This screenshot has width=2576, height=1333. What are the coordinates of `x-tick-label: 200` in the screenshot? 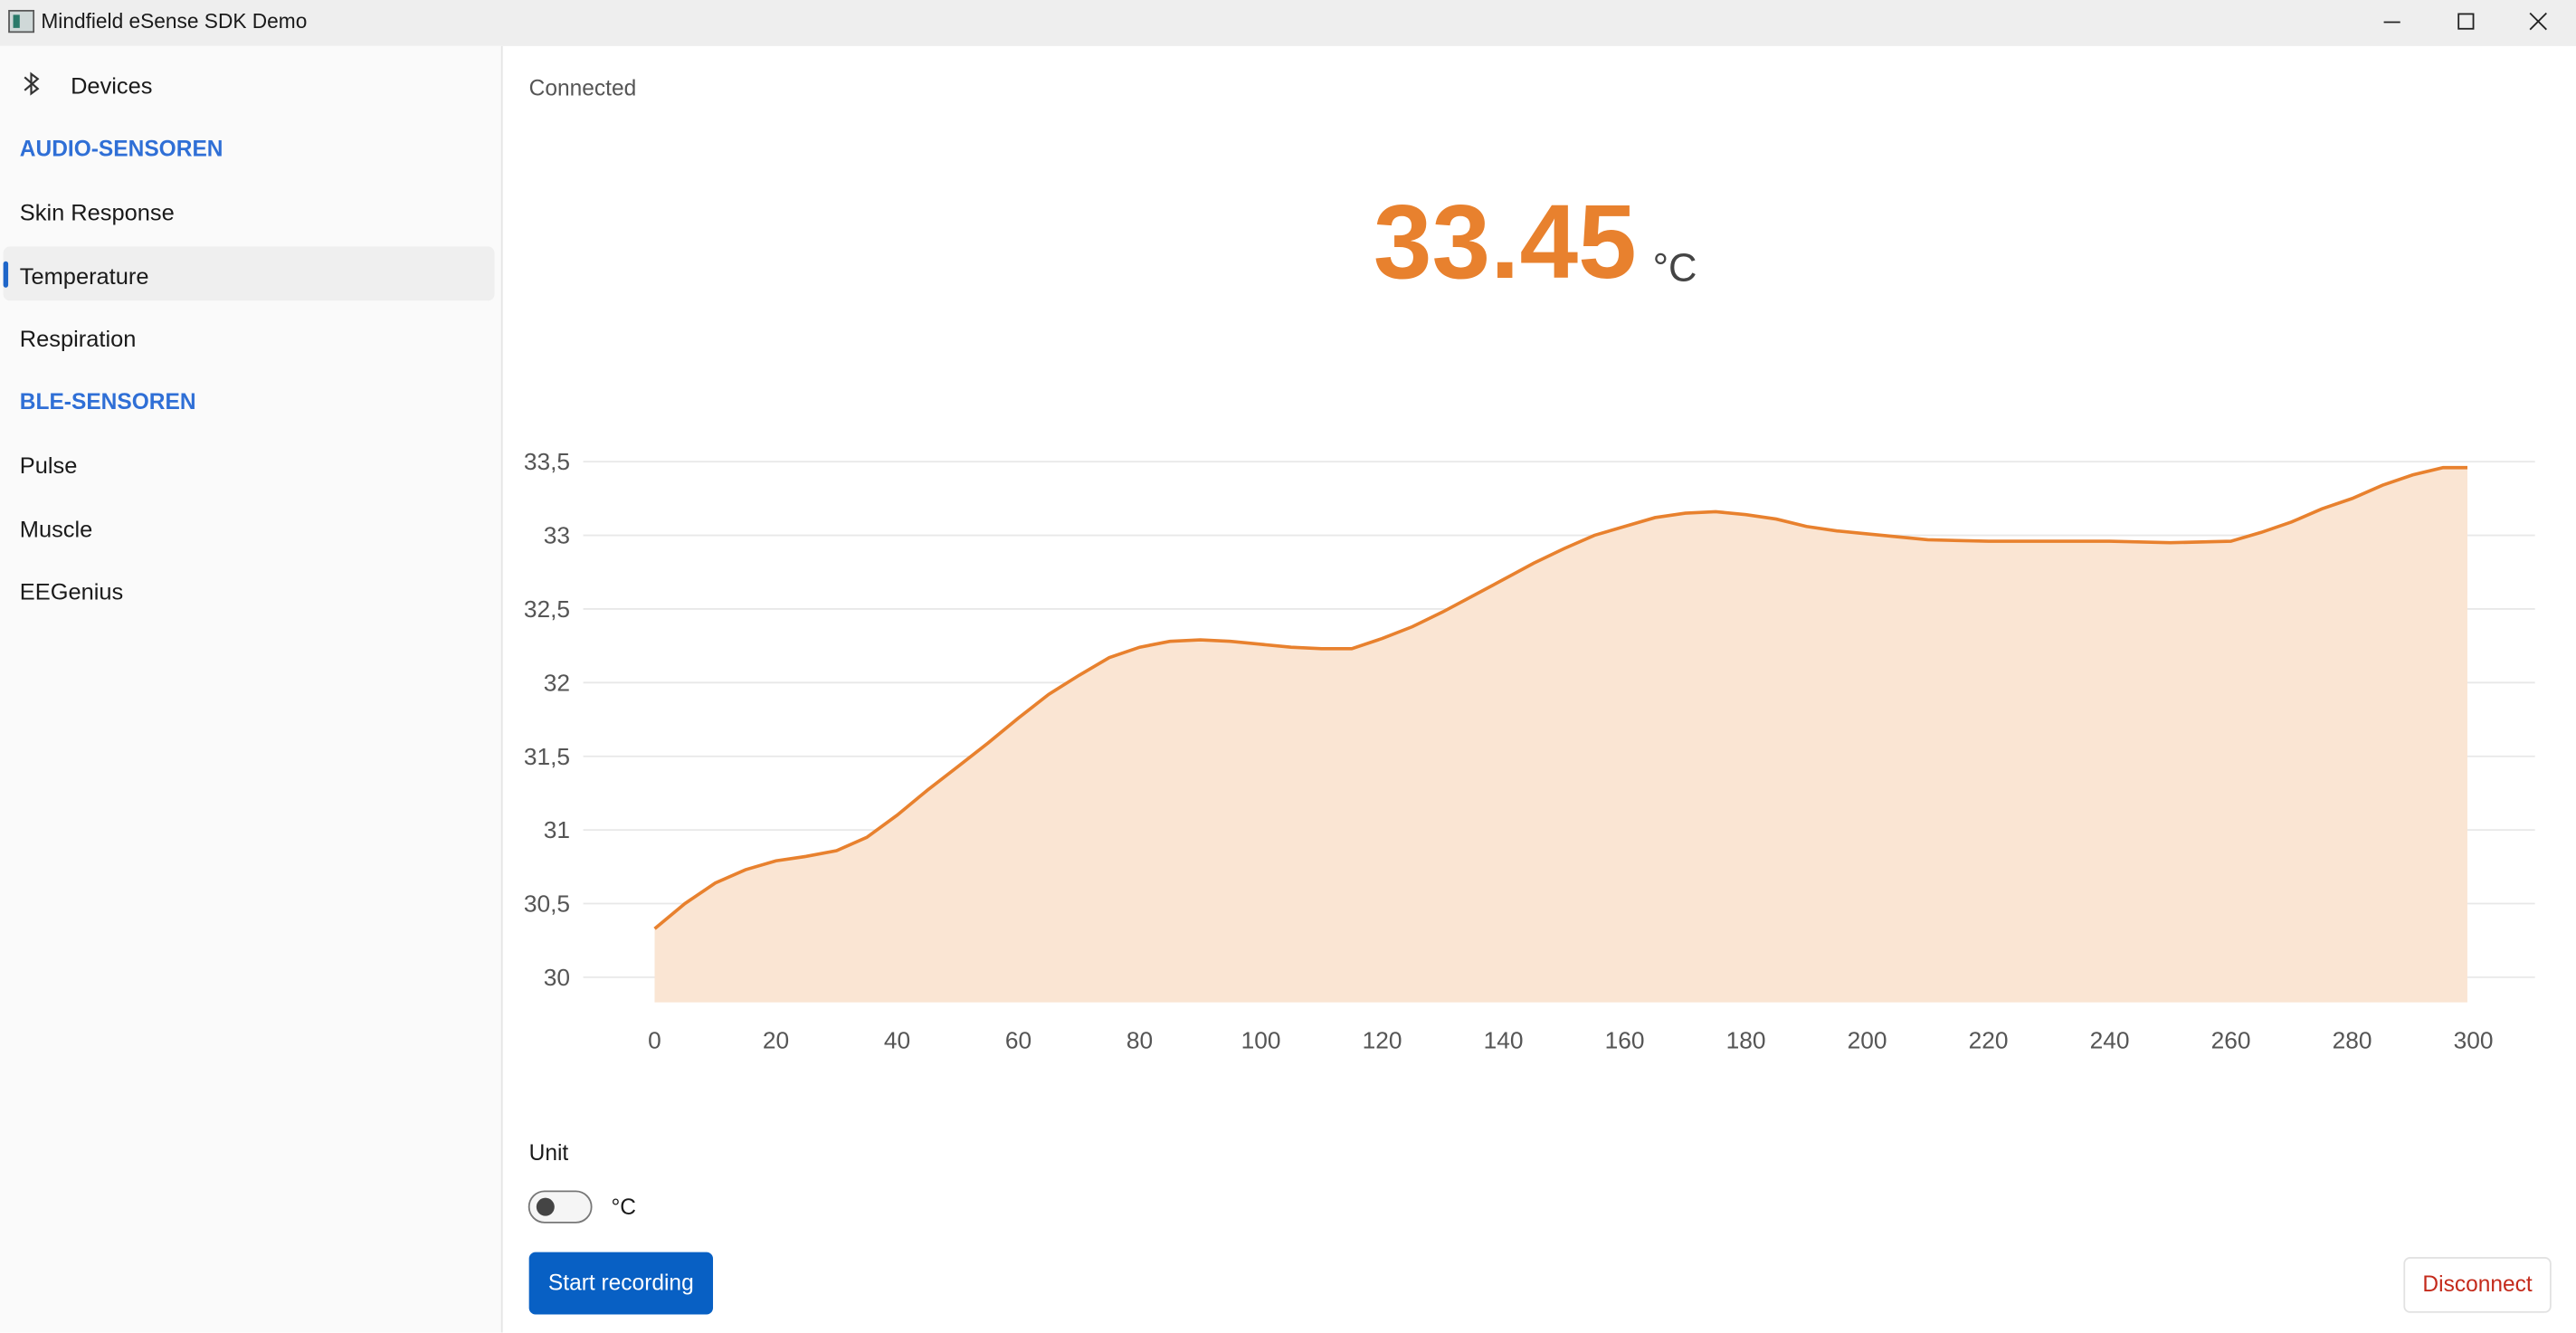 It's located at (1868, 1039).